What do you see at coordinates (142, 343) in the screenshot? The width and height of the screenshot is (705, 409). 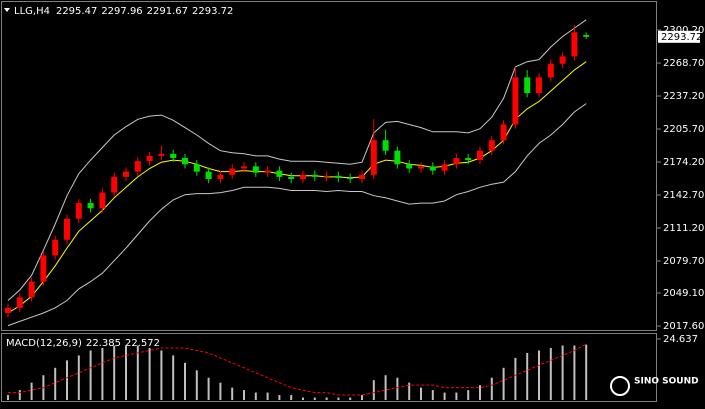 I see `macd-signal-value: 22.572` at bounding box center [142, 343].